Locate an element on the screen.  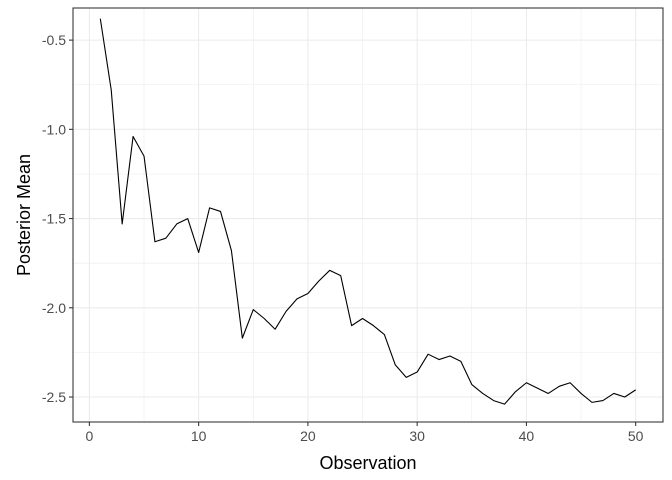
x-tick-label: 0 is located at coordinates (89, 436).